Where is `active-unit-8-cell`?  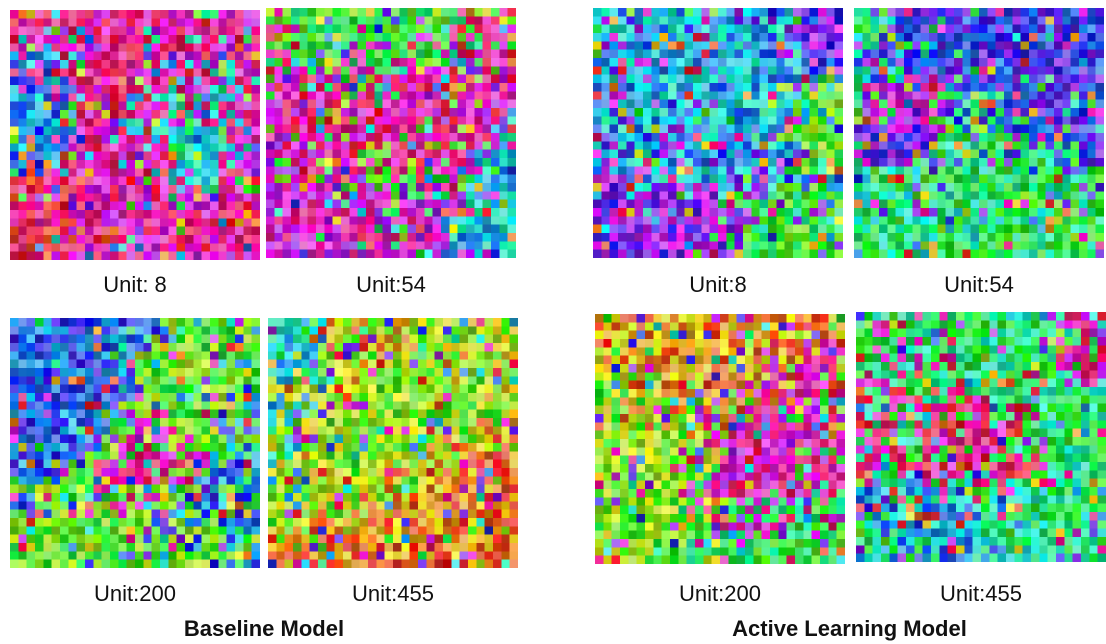
active-unit-8-cell is located at coordinates (719, 133).